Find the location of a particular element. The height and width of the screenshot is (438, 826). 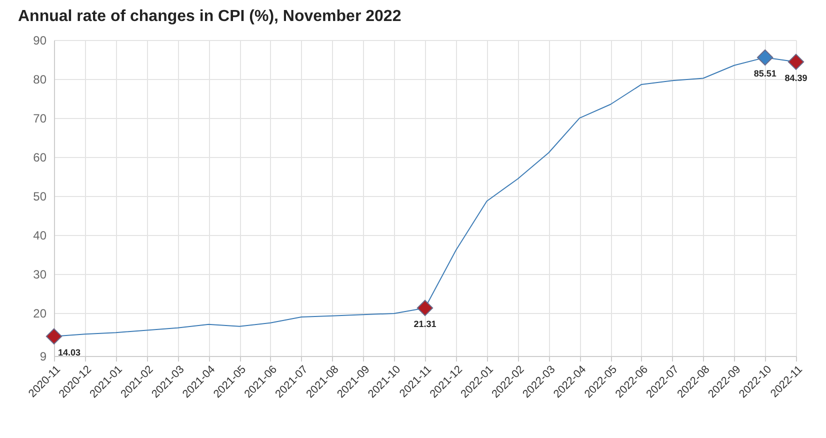

y-tick-label: 30 is located at coordinates (40, 275).